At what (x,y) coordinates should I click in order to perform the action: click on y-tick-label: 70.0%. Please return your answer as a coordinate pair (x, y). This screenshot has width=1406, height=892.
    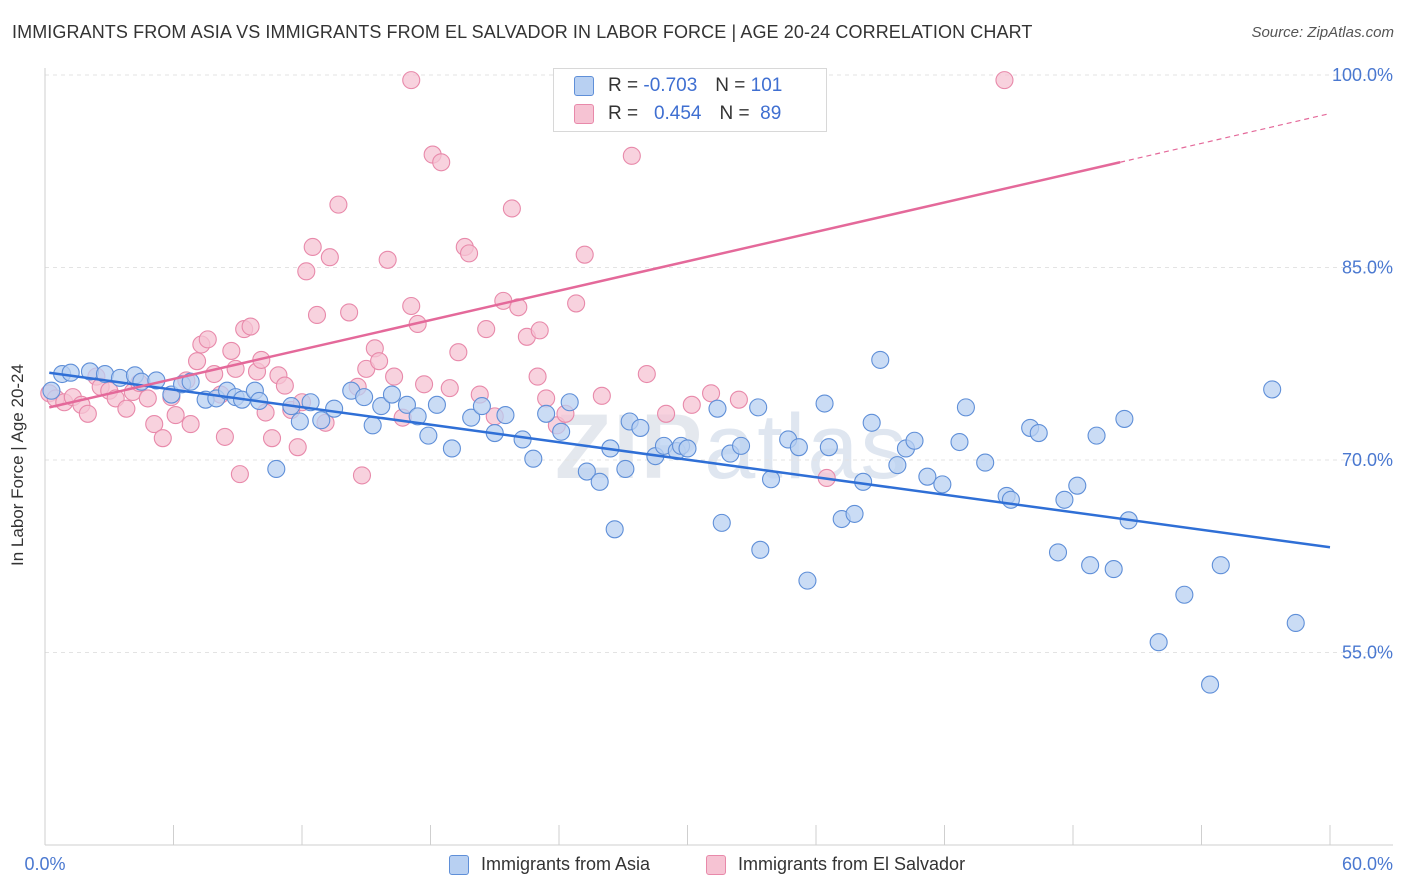
    Looking at the image, I should click on (1367, 460).